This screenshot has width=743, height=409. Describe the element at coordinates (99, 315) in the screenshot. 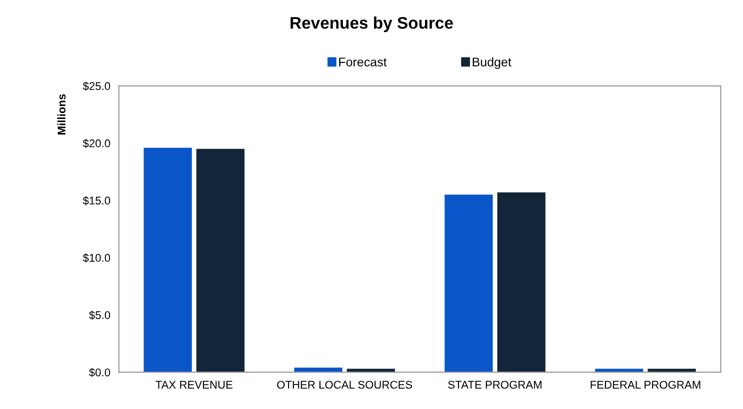

I see `y-tick-label: $5.0` at that location.